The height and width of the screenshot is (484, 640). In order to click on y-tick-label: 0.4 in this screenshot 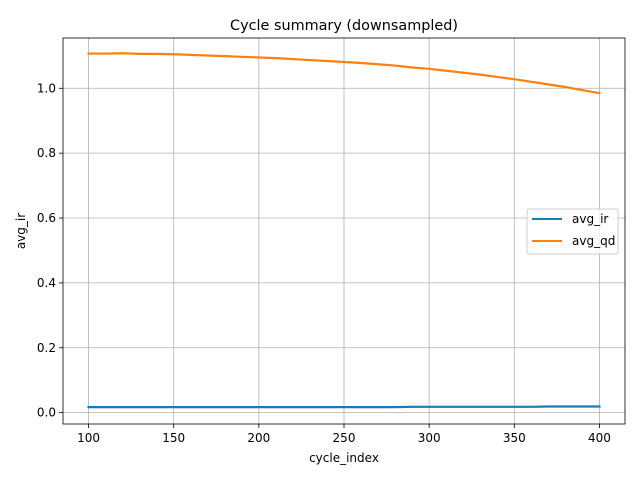, I will do `click(46, 283)`.